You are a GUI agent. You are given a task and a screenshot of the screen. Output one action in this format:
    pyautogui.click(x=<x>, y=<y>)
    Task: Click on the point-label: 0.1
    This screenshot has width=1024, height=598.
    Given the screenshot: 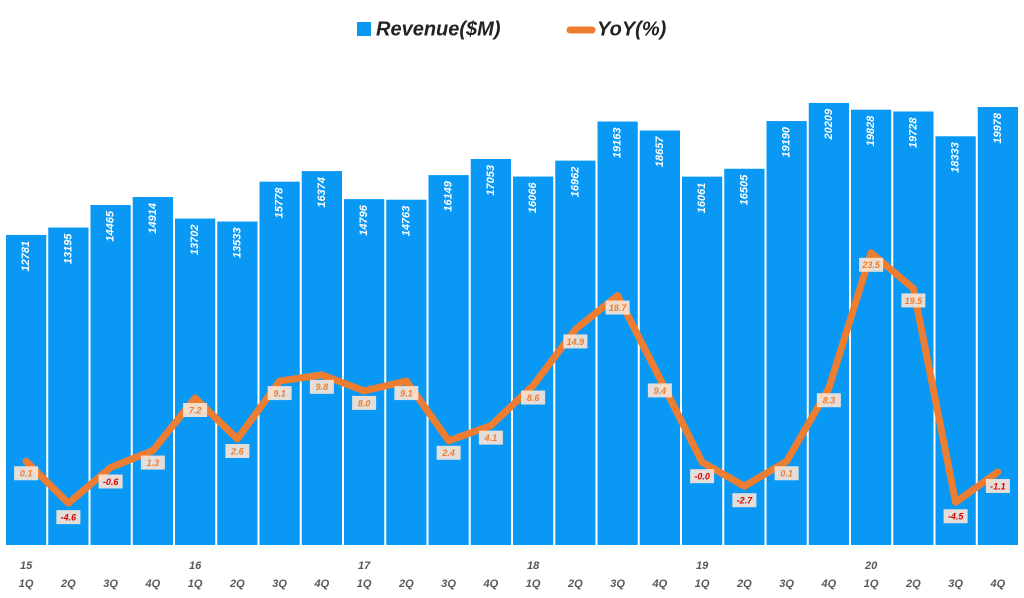 What is the action you would take?
    pyautogui.click(x=26, y=474)
    